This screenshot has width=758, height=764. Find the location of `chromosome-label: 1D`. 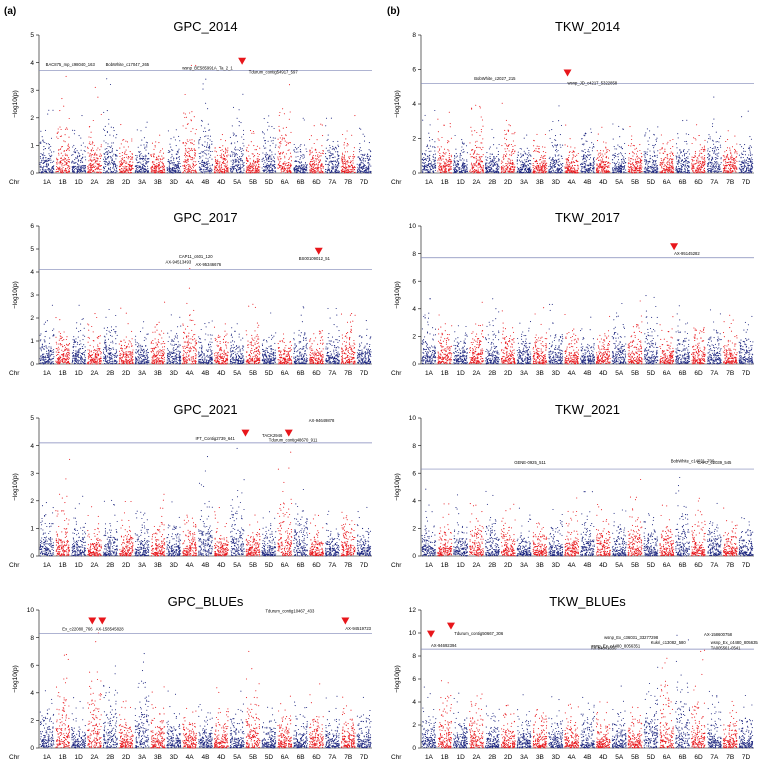

chromosome-label: 1D is located at coordinates (78, 182).